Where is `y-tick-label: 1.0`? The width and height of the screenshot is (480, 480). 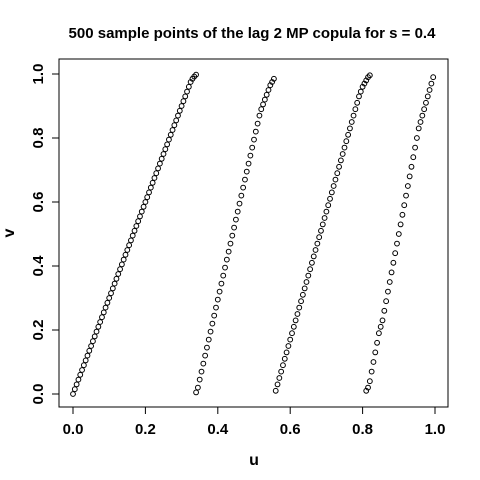
y-tick-label: 1.0 is located at coordinates (38, 74).